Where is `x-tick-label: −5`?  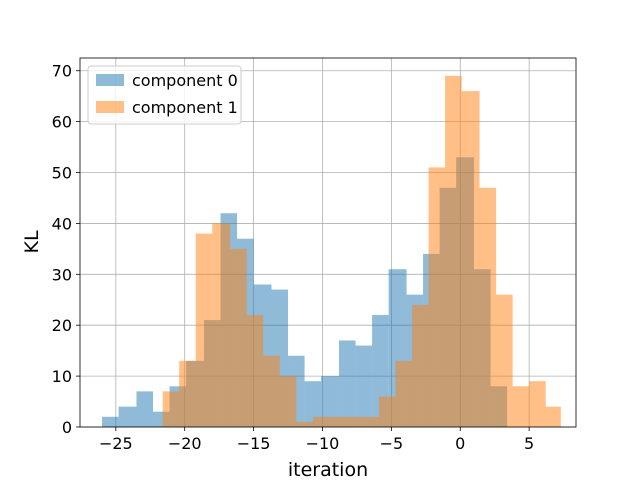
x-tick-label: −5 is located at coordinates (392, 443).